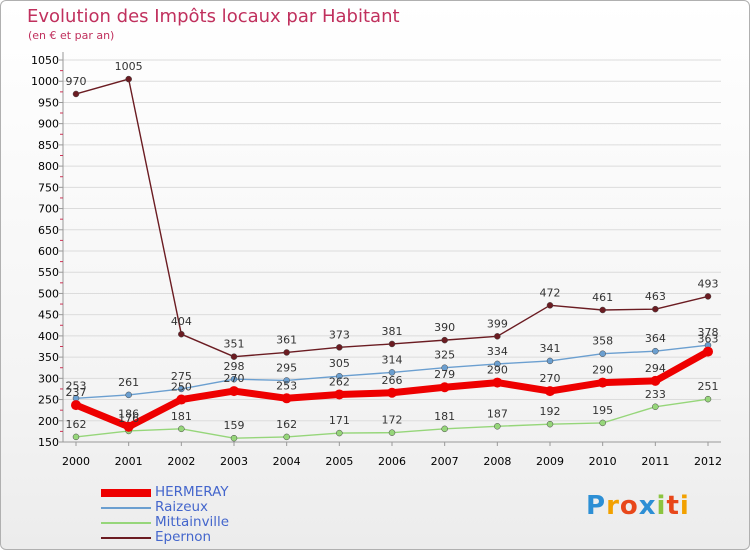  Describe the element at coordinates (181, 321) in the screenshot. I see `data-label: 404` at that location.